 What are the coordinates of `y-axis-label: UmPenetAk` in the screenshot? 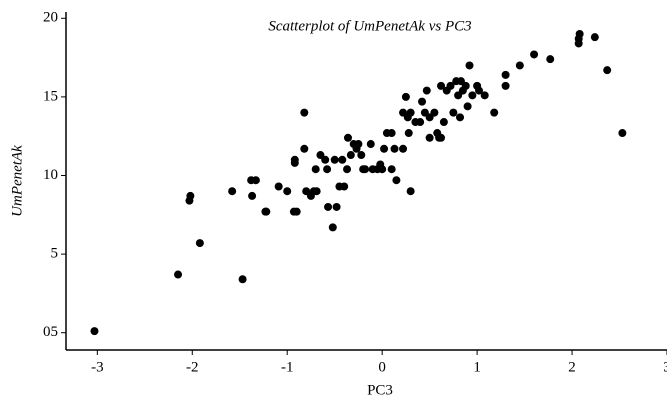 It's located at (17, 181).